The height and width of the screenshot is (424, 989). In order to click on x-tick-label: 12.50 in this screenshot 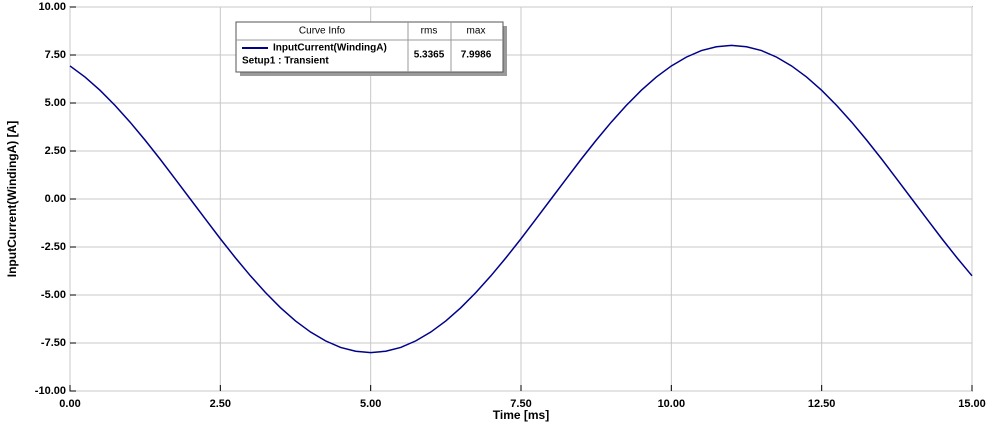, I will do `click(822, 404)`.